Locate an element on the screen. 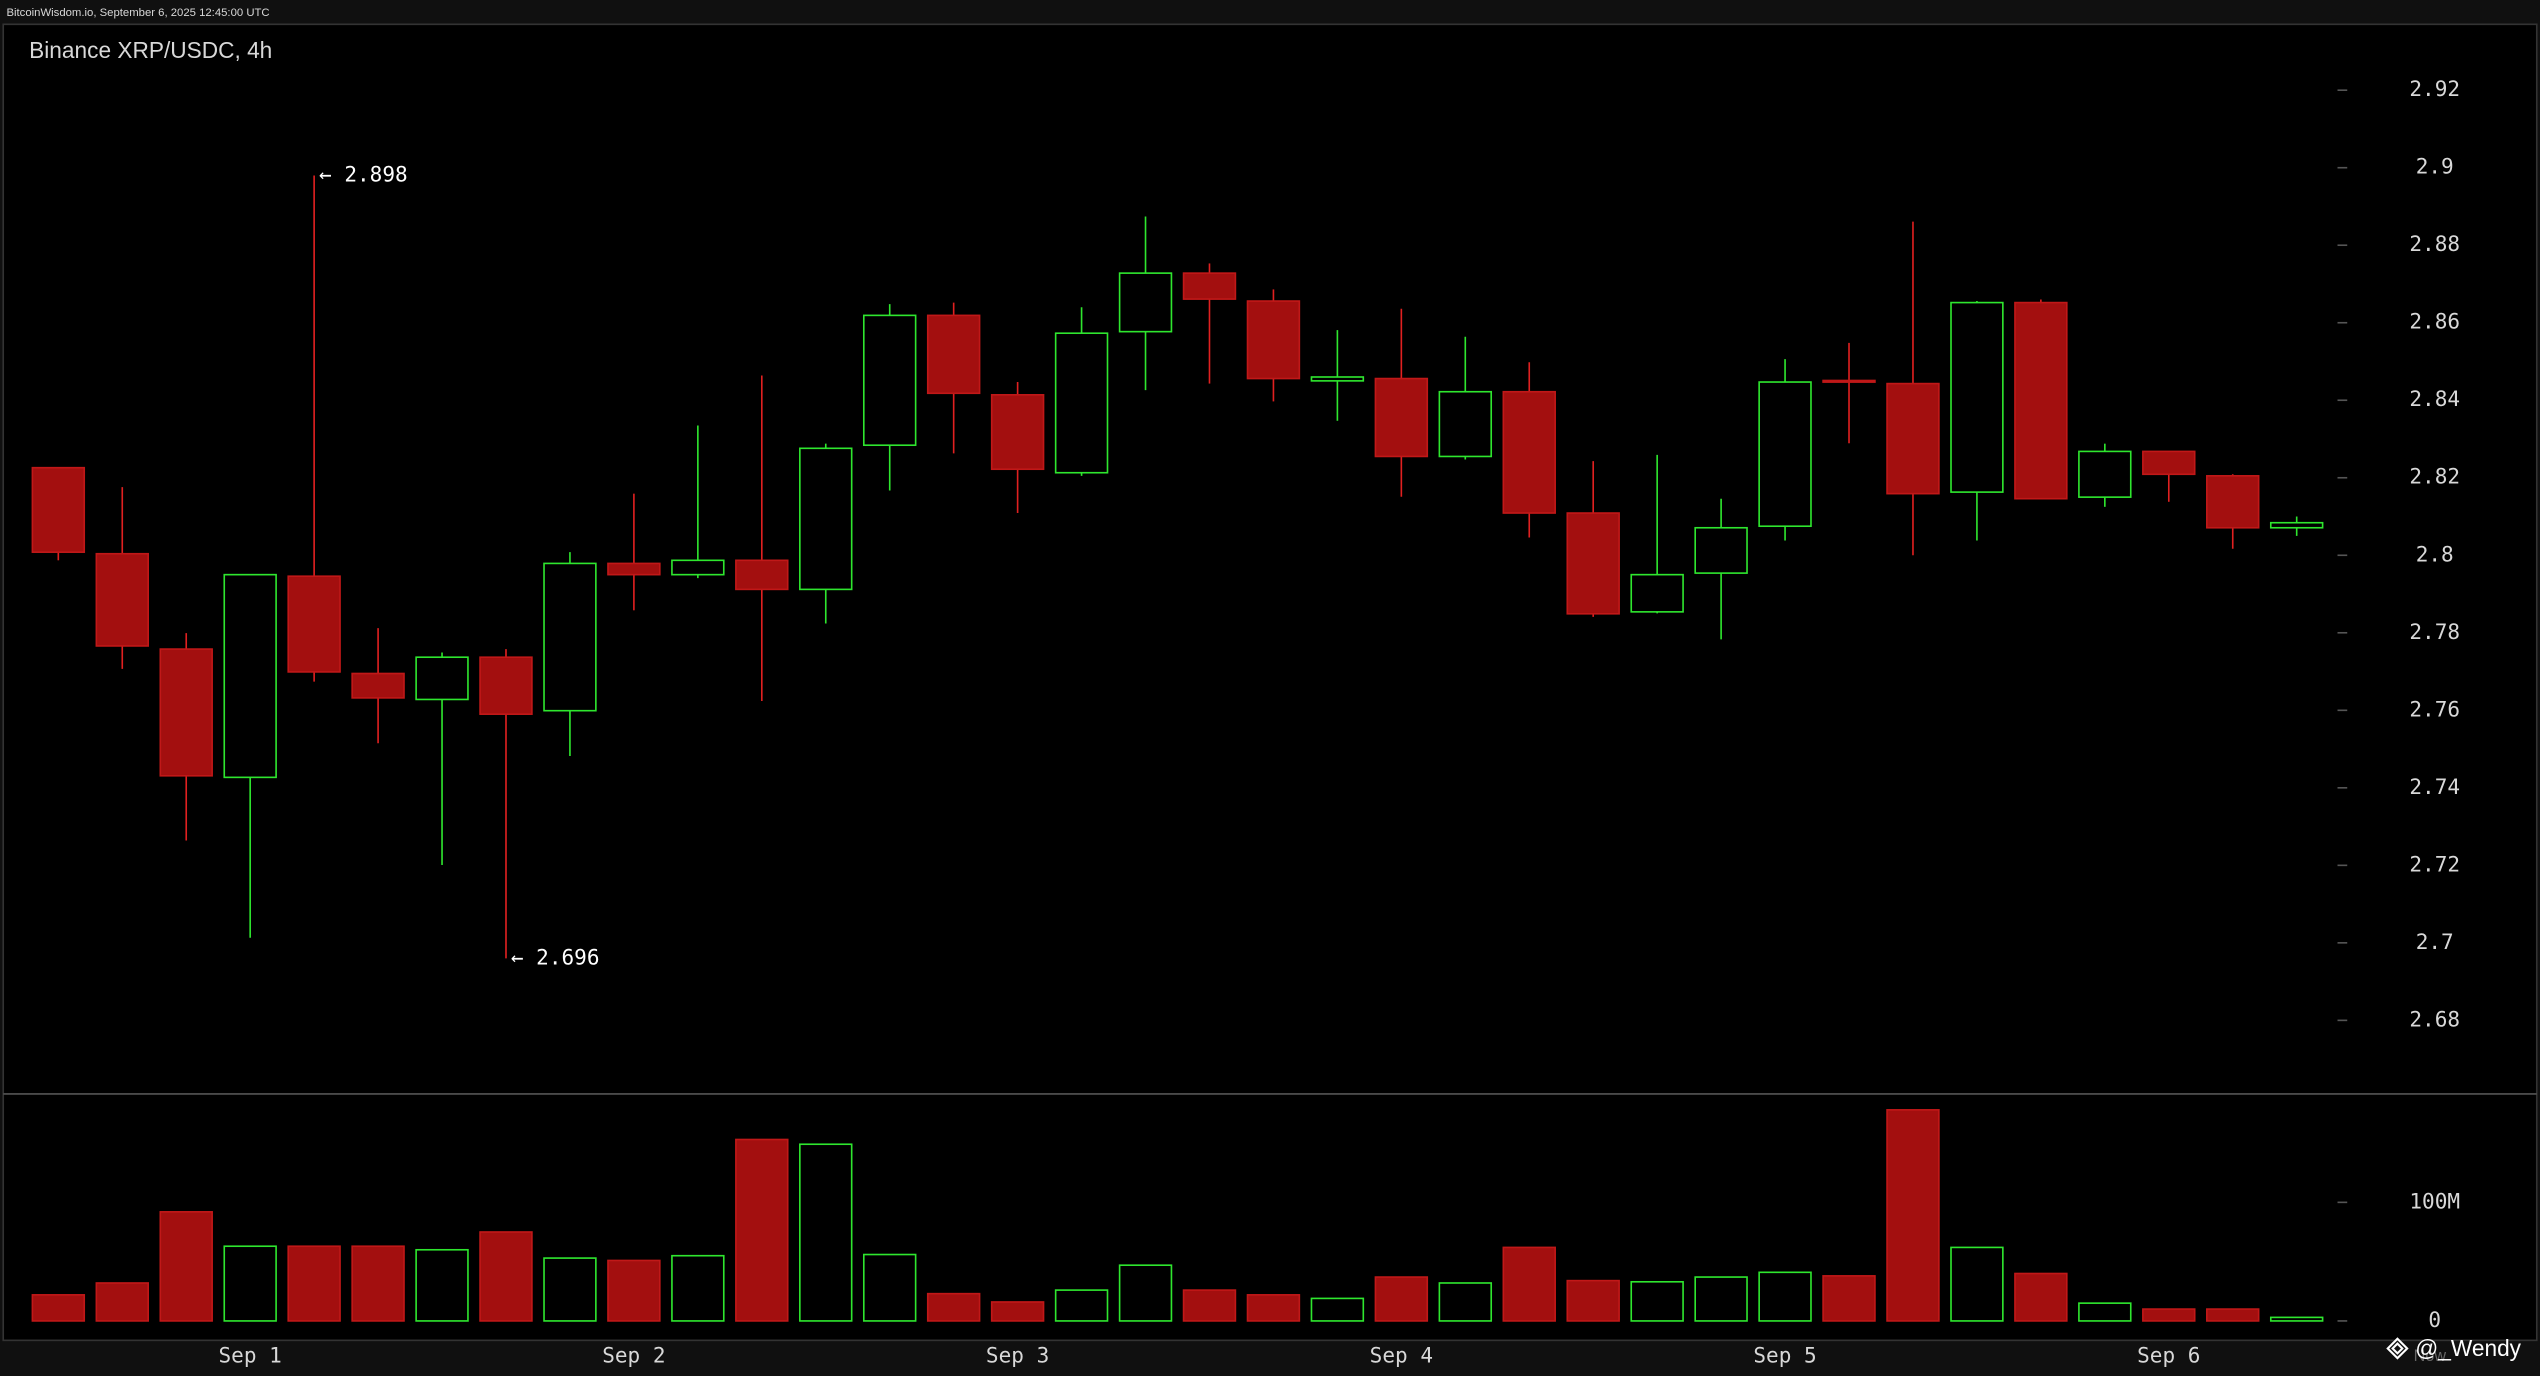 The height and width of the screenshot is (1376, 2540). x-tick-label: Sep 2 is located at coordinates (633, 1355).